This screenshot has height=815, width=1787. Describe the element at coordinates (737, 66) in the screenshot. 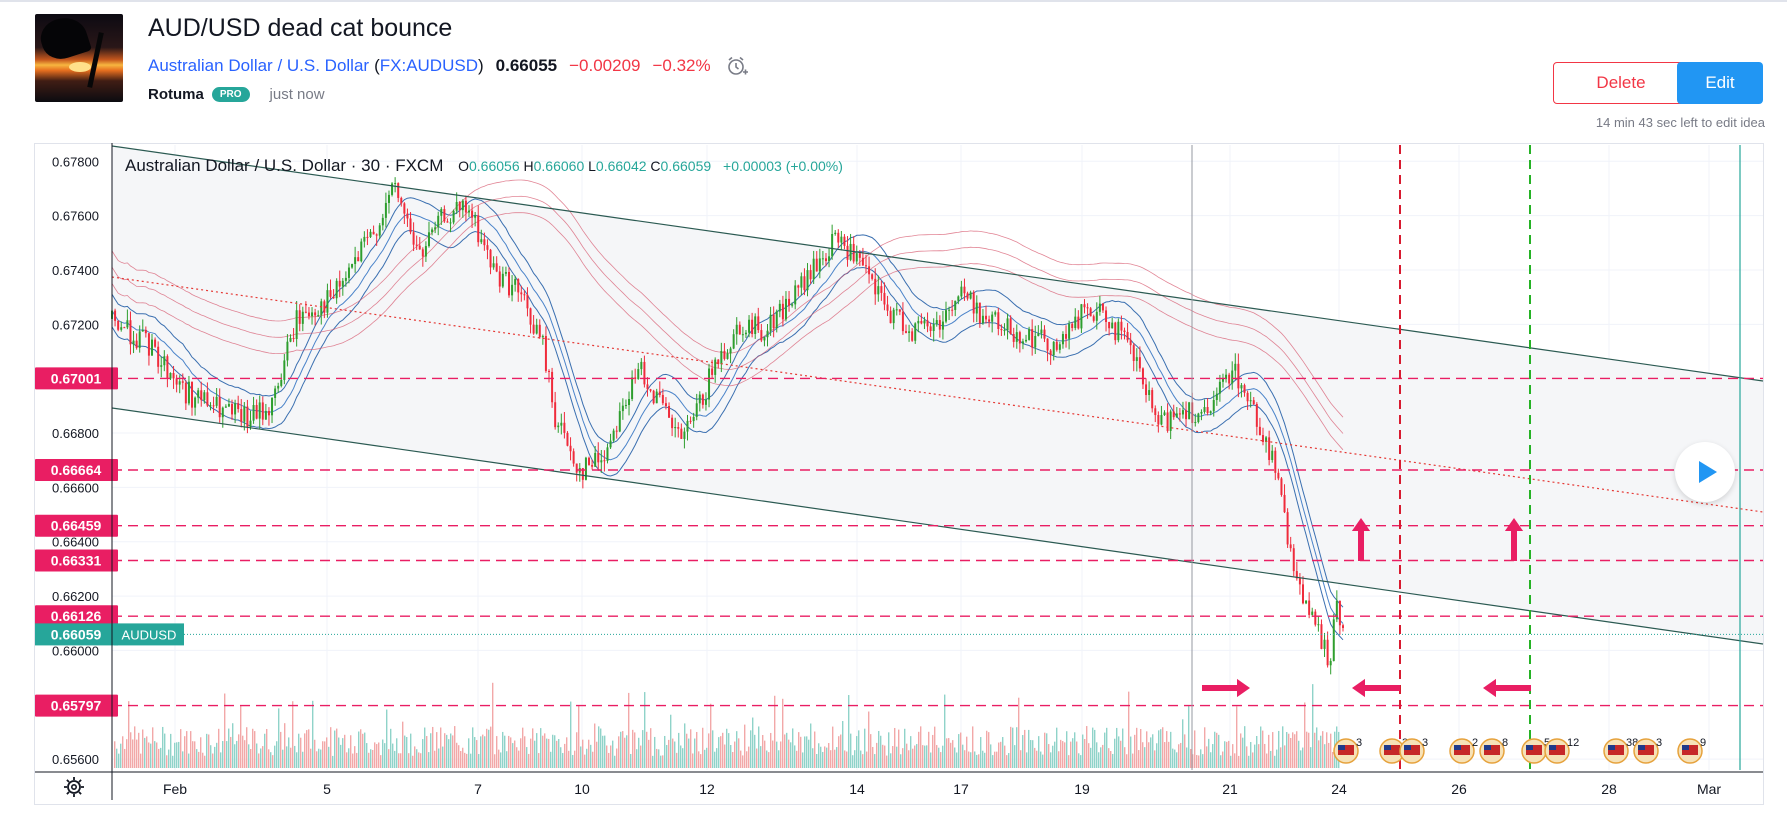

I see `alarm-clock-icon` at that location.